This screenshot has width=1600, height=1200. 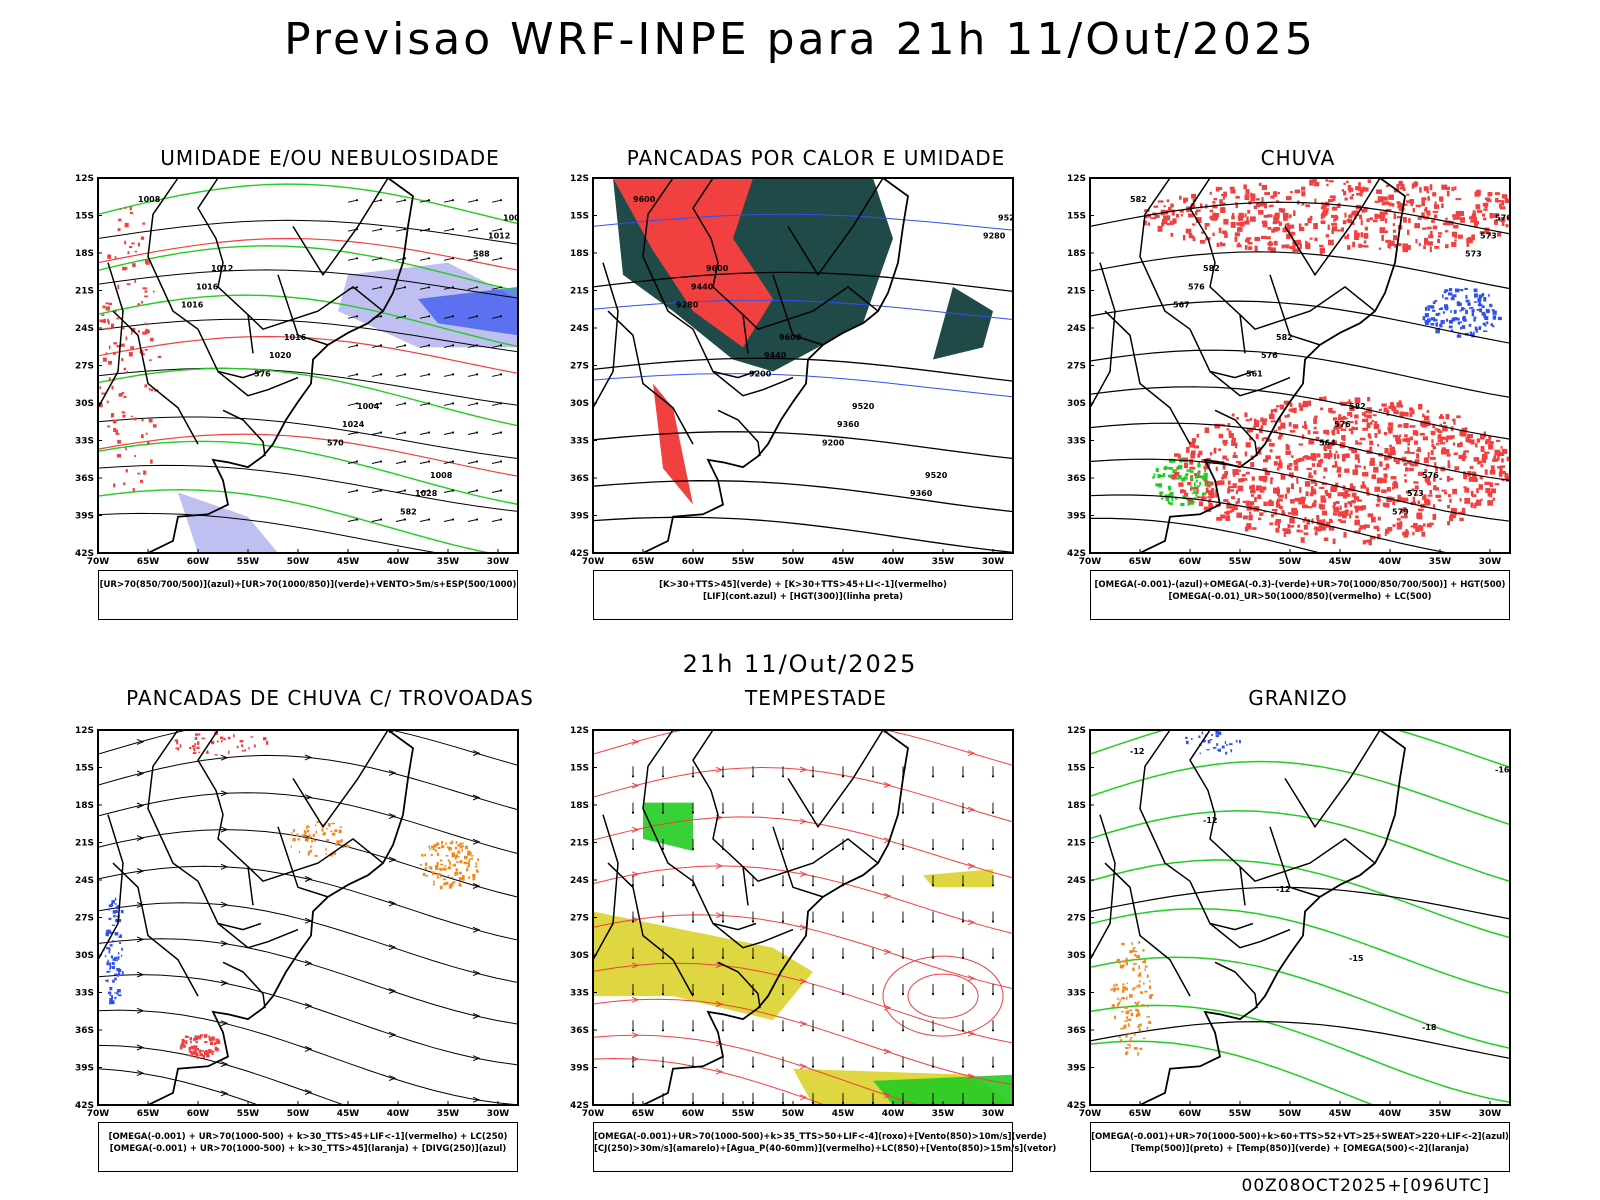 I want to click on omega500-orange, so click(x=1132, y=998).